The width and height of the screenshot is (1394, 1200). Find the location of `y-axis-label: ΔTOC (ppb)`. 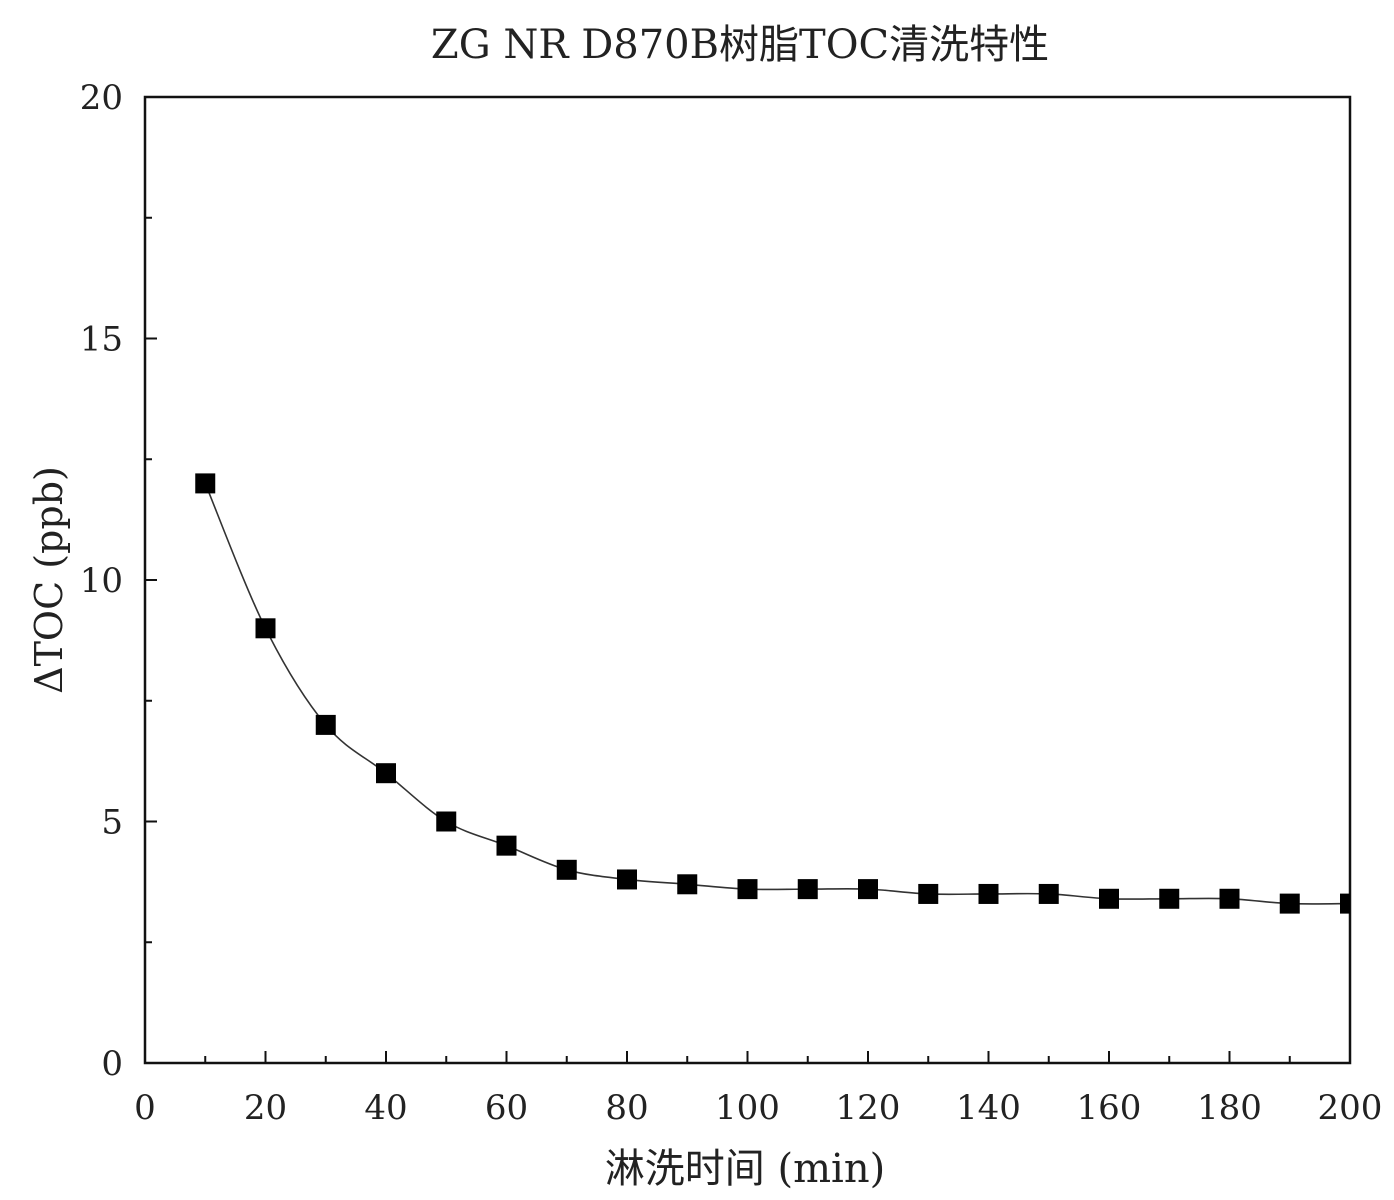

y-axis-label: ΔTOC (ppb) is located at coordinates (49, 580).